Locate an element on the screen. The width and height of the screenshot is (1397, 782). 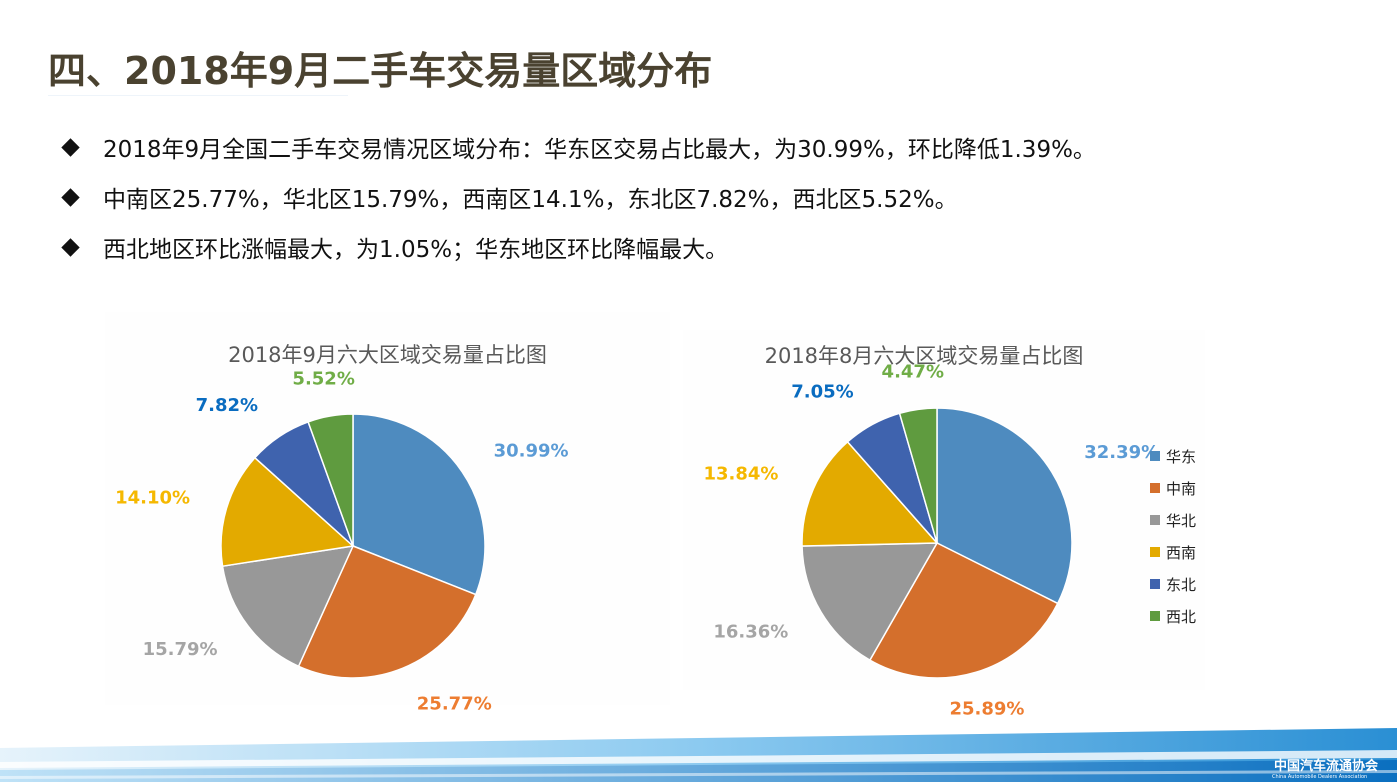
legend-label: 华东 is located at coordinates (1181, 456).